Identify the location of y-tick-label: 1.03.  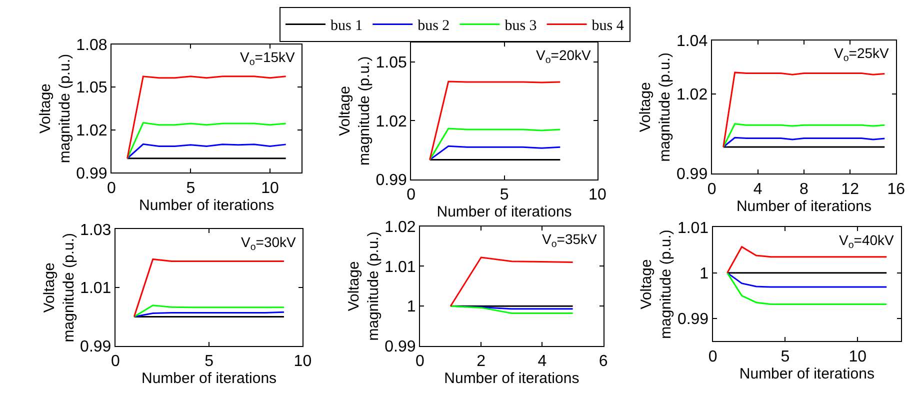
(96, 230).